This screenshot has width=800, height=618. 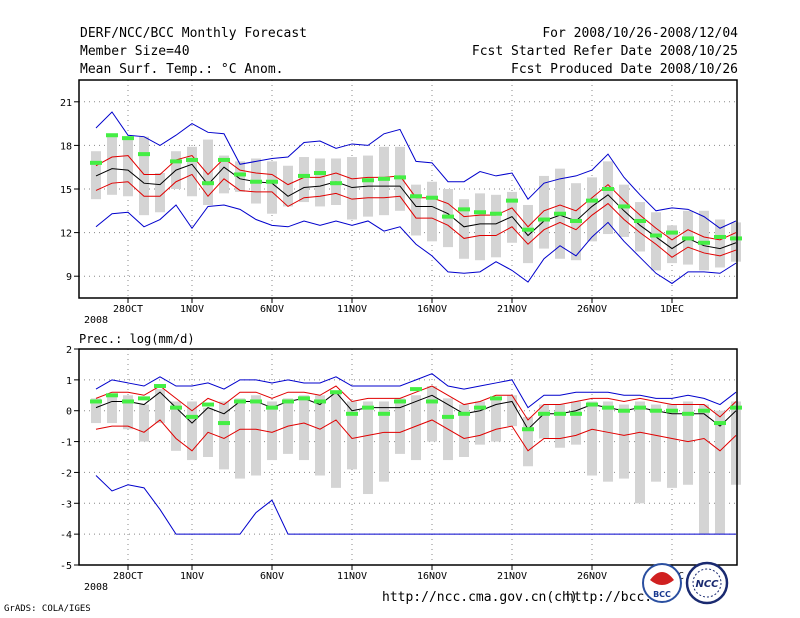 What do you see at coordinates (480, 597) in the screenshot?
I see `ncc-url-link: http://ncc.cma.gov.cn(ch)` at bounding box center [480, 597].